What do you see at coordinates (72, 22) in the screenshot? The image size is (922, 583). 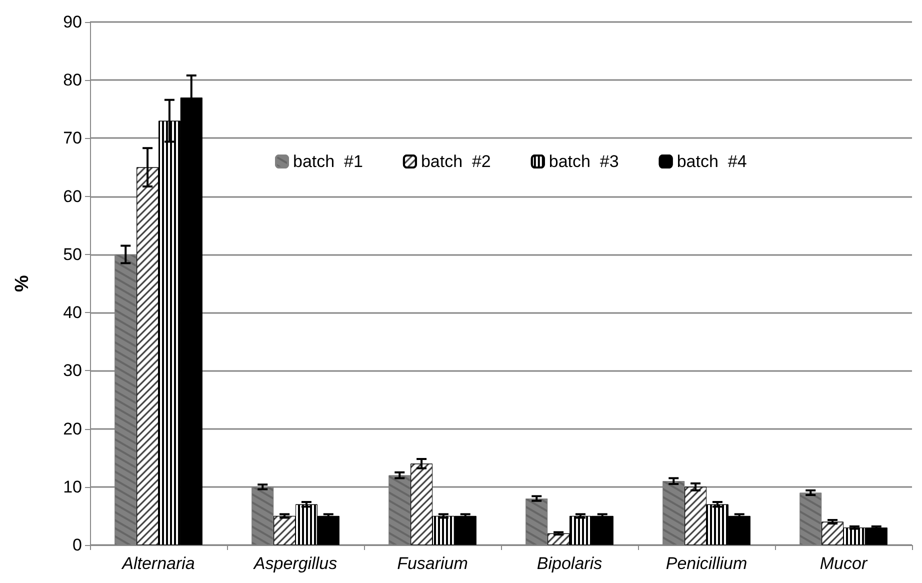 I see `y-tick-label: 90` at bounding box center [72, 22].